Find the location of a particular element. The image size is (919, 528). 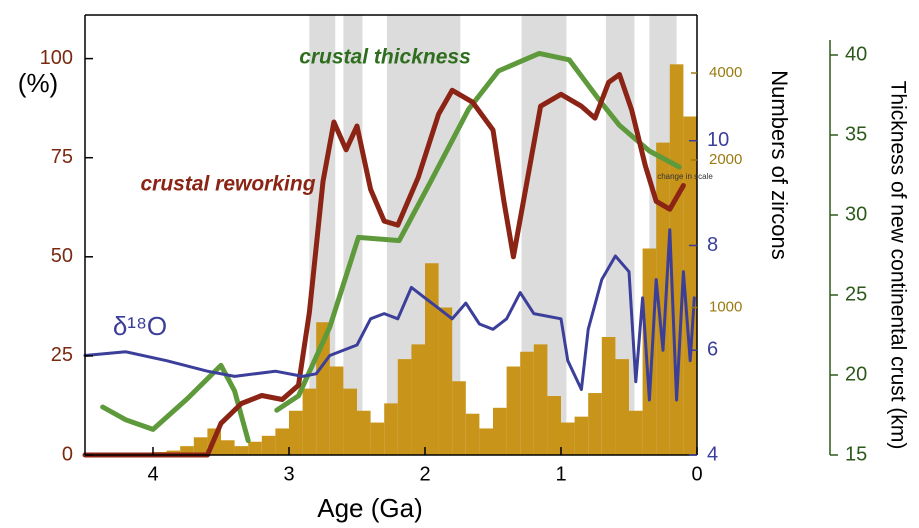

y2-tick-label: 10 is located at coordinates (718, 140).